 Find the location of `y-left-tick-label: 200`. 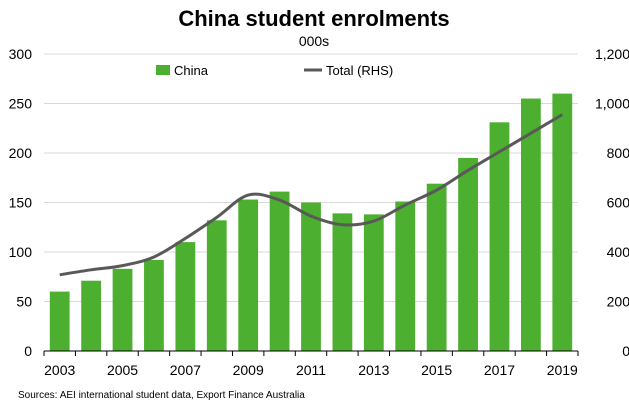

y-left-tick-label: 200 is located at coordinates (21, 153).